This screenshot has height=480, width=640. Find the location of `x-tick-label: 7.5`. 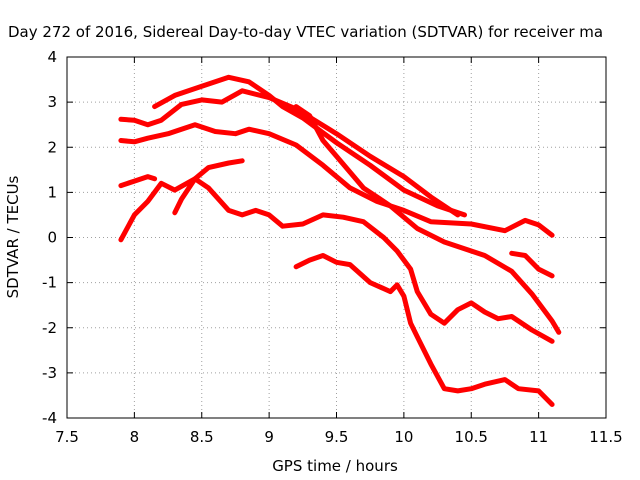

x-tick-label: 7.5 is located at coordinates (67, 437).